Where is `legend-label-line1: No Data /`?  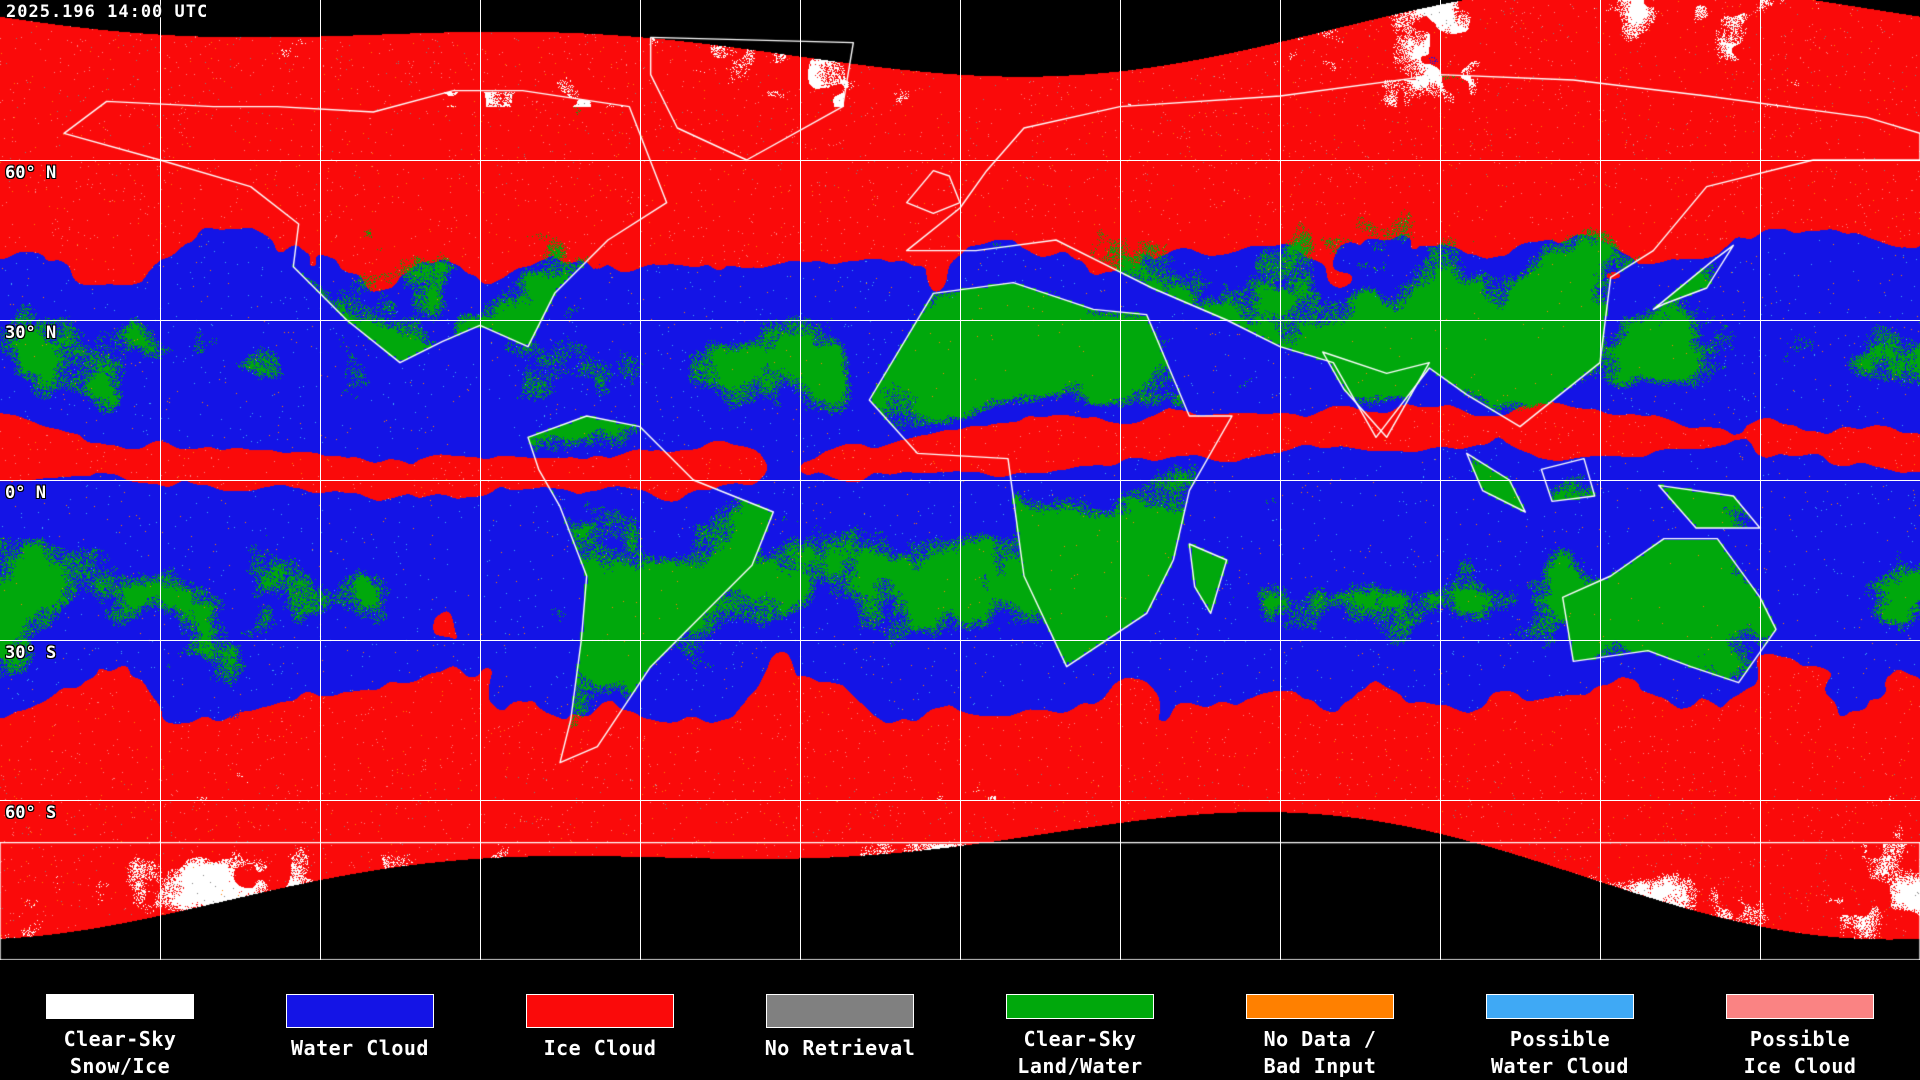
legend-label-line1: No Data / is located at coordinates (1320, 1039).